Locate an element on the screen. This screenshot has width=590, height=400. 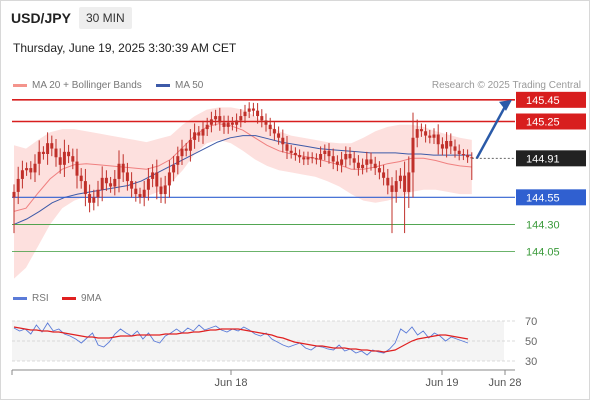
symbol-title: USD/JPY is located at coordinates (41, 18).